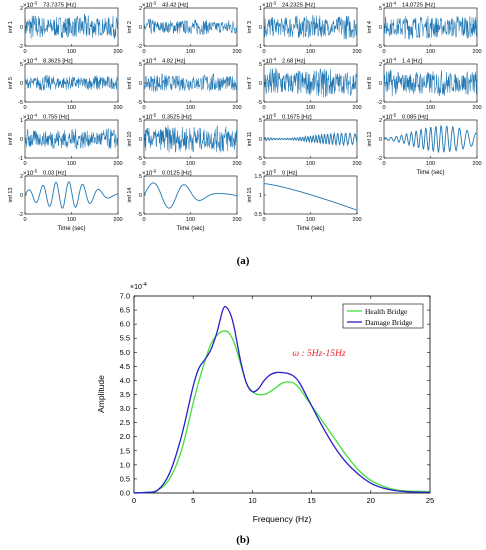 This screenshot has width=486, height=550. What do you see at coordinates (55, 174) in the screenshot?
I see `imf-frequency: 0.03 [Hz]` at bounding box center [55, 174].